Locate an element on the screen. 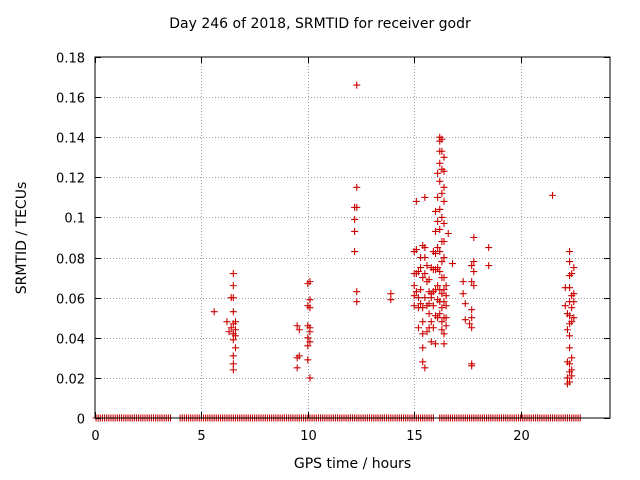 The image size is (640, 480). y-tick-label: 0.08 is located at coordinates (70, 260).